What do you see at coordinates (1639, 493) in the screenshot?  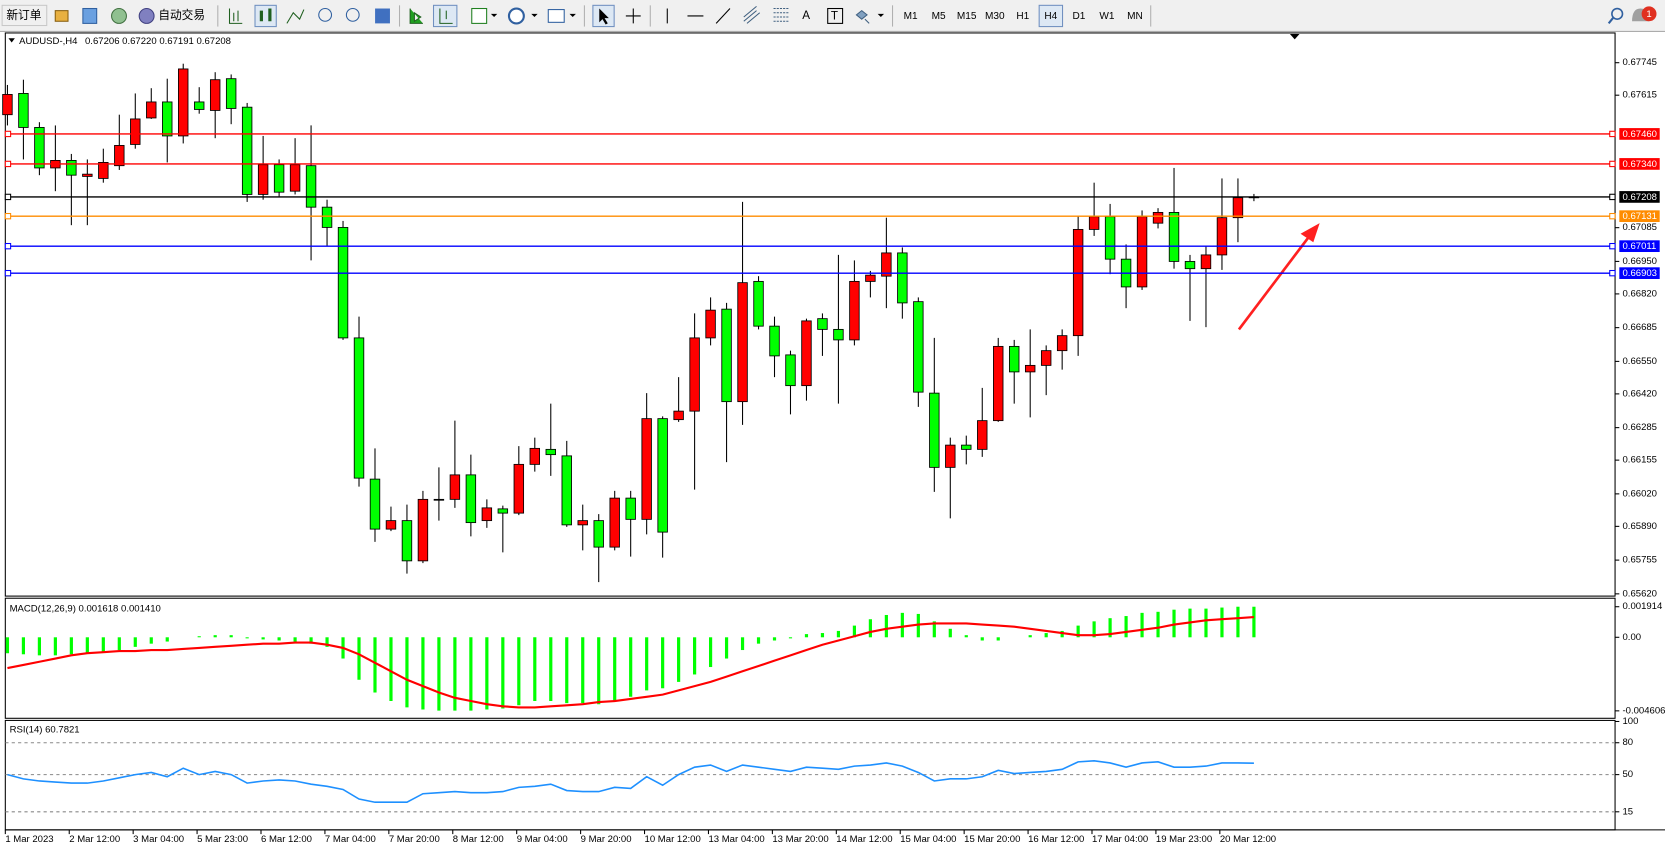 I see `y-tick-label: 0.66020` at bounding box center [1639, 493].